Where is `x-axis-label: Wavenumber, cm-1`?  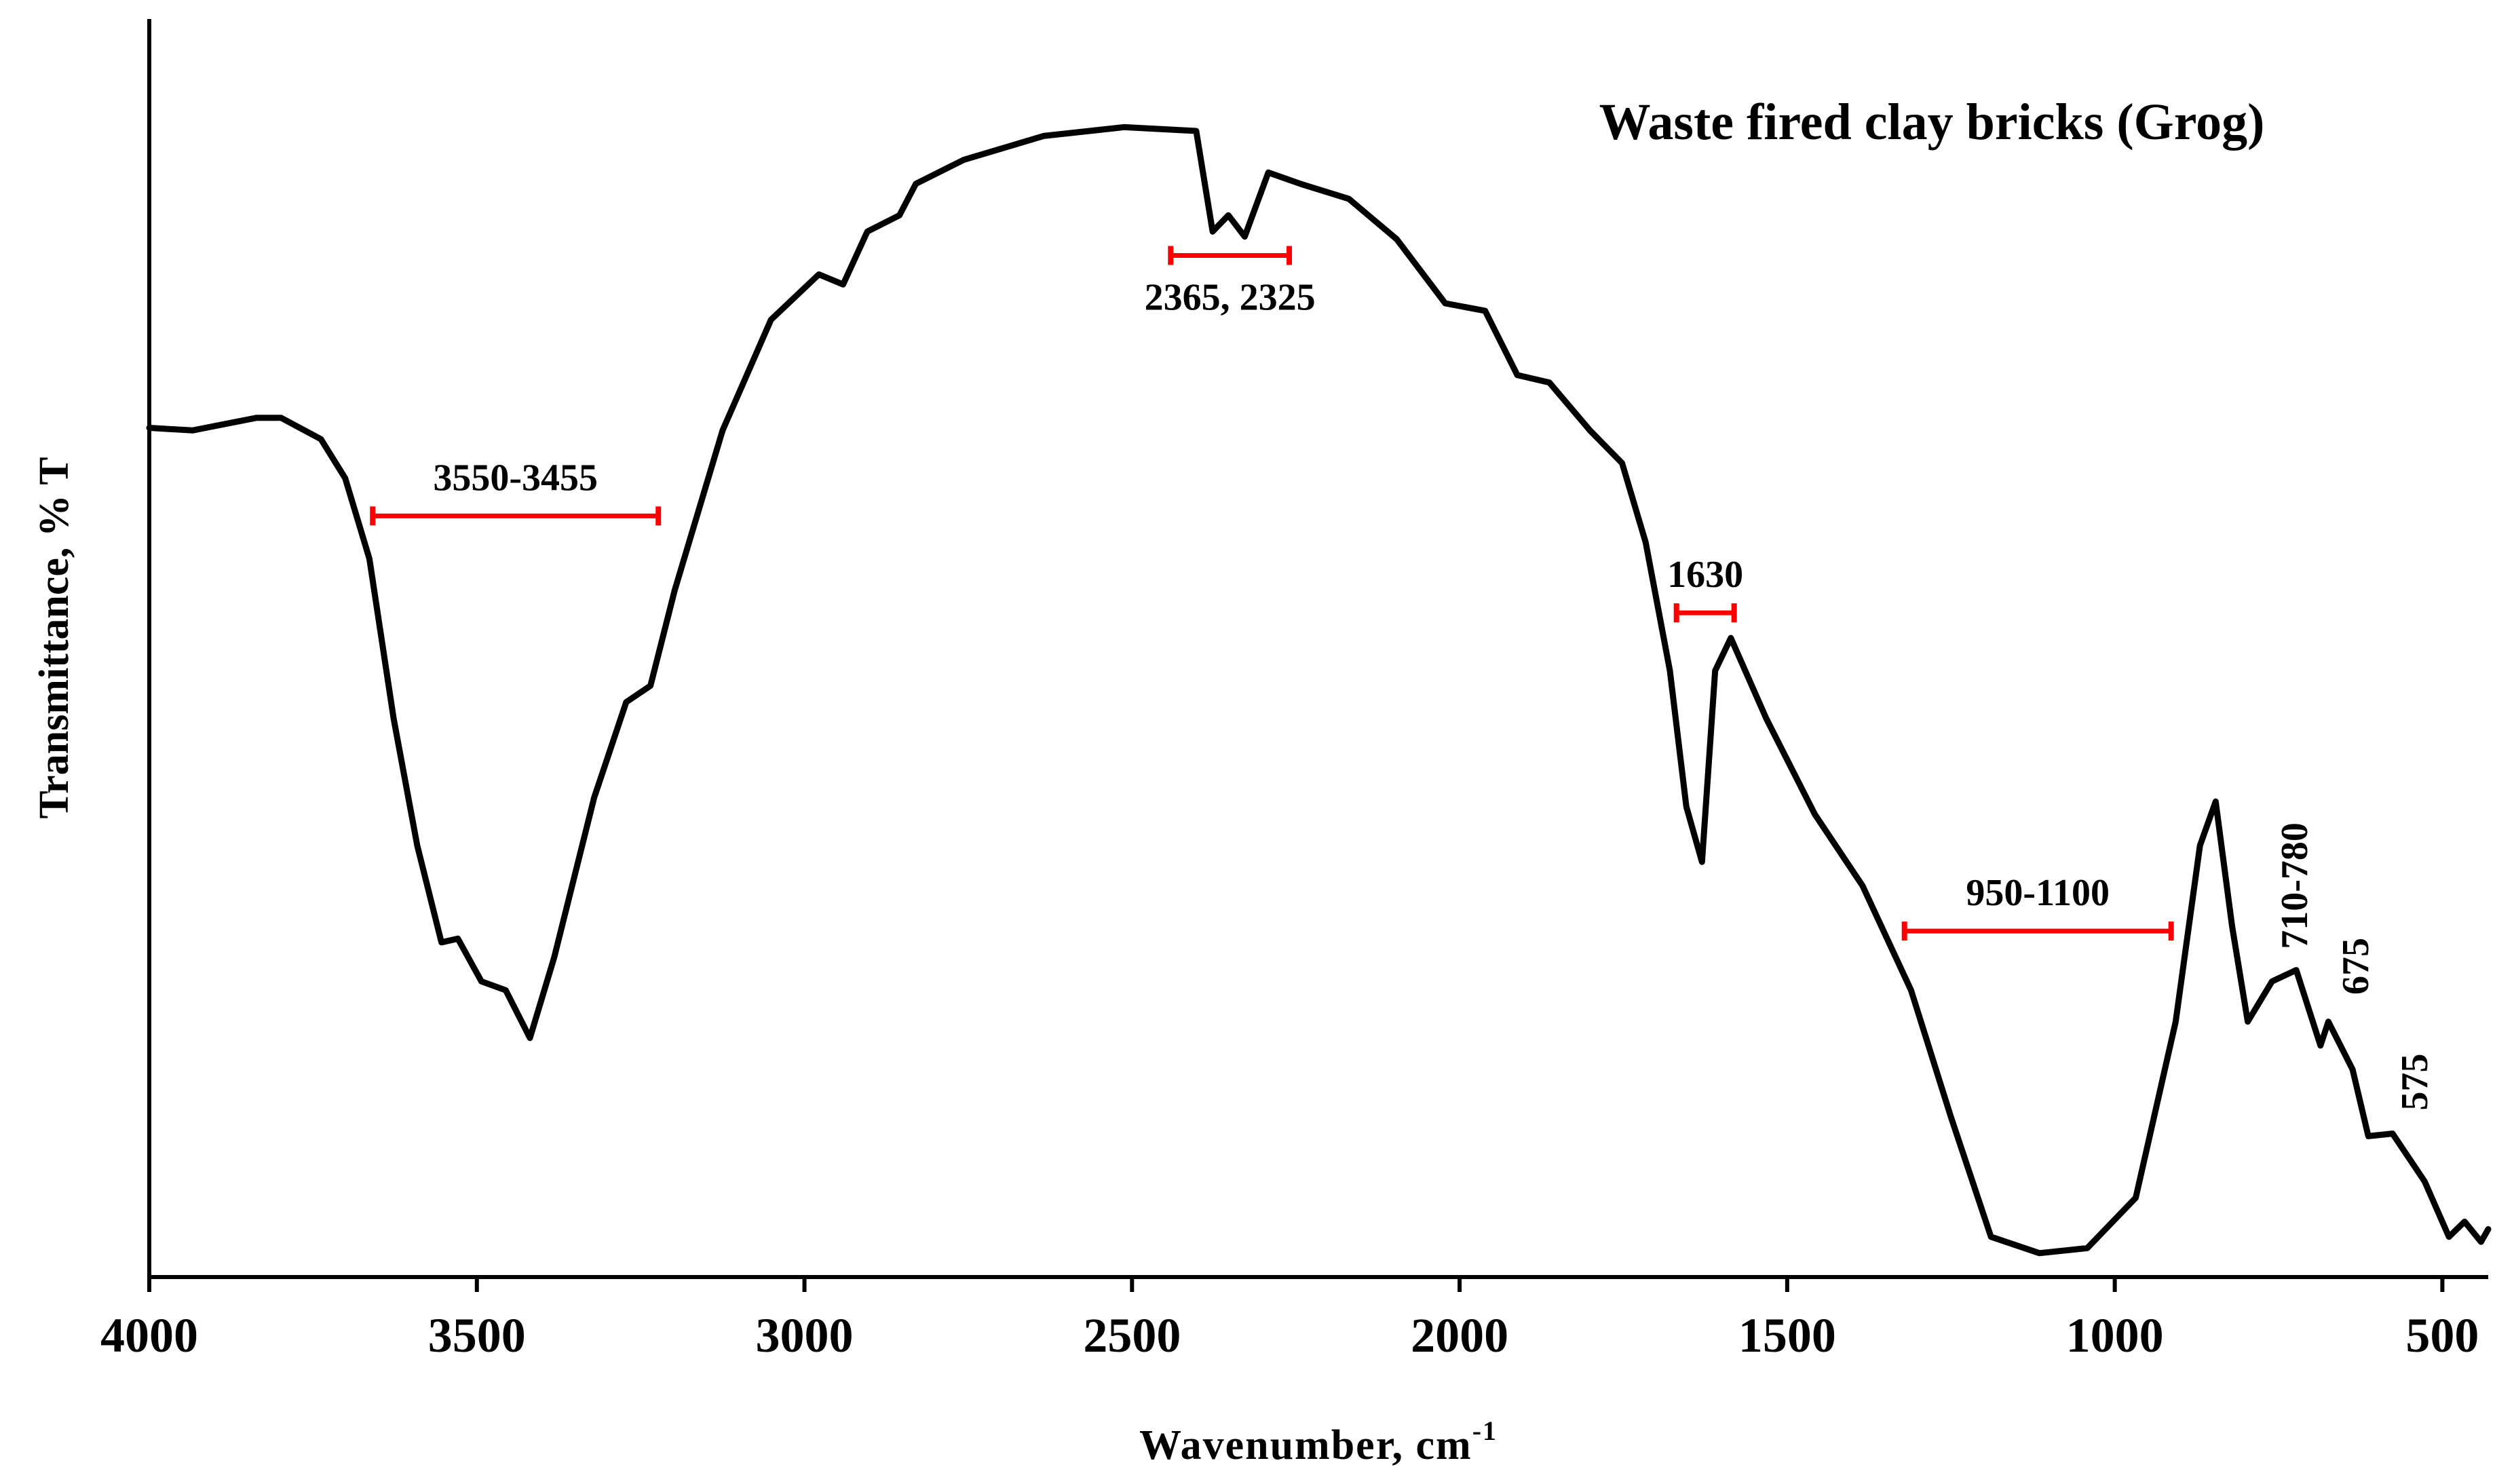
x-axis-label: Wavenumber, cm-1 is located at coordinates (1318, 1441).